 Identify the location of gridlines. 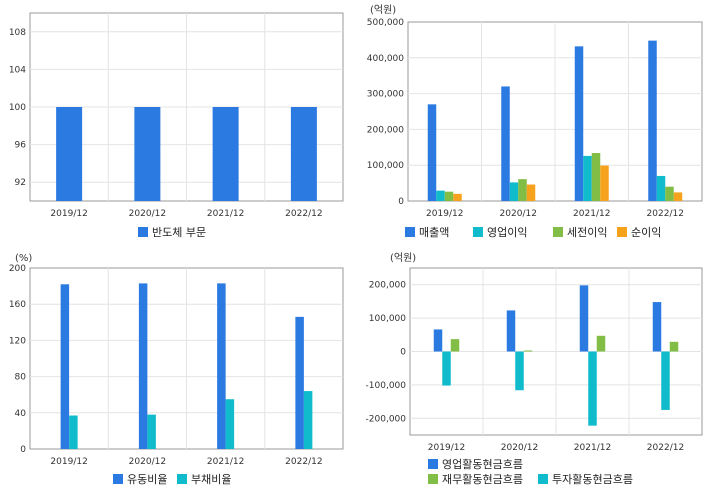
(555, 111).